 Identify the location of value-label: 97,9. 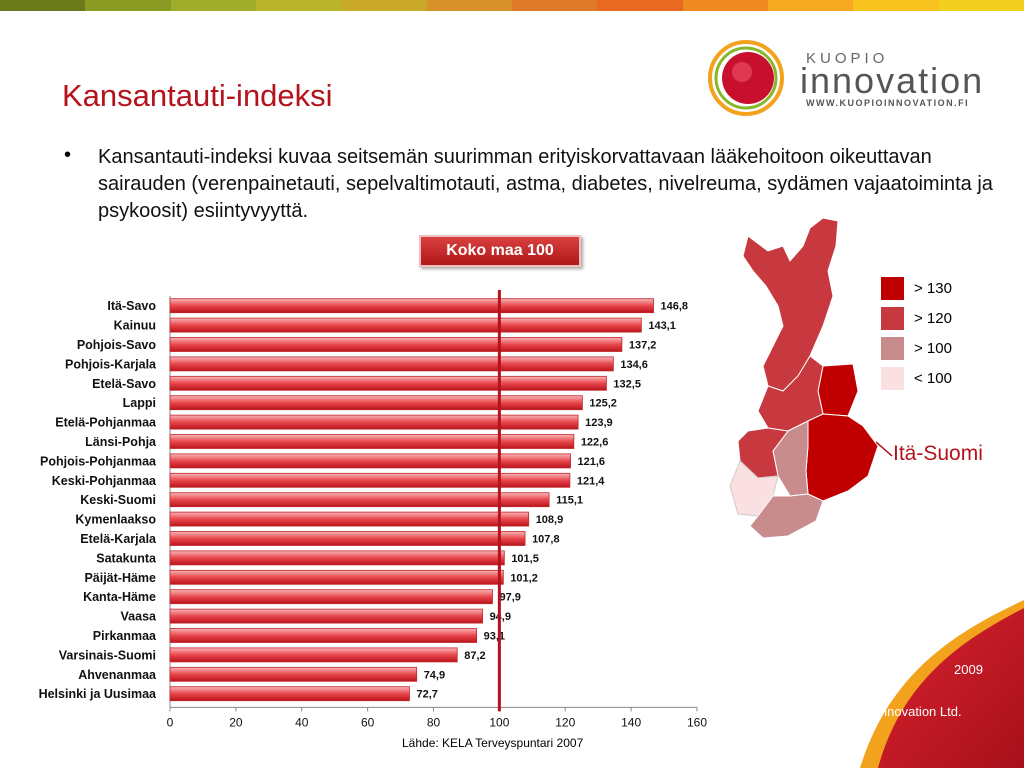
(509, 598).